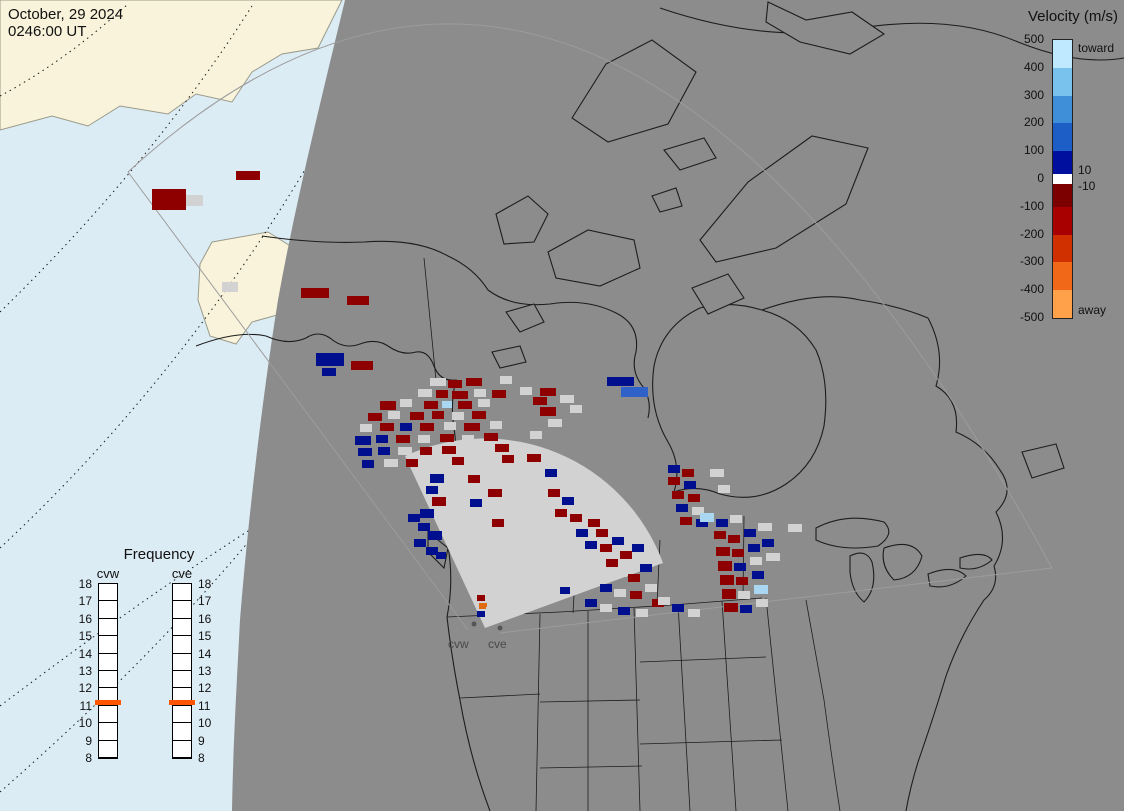  Describe the element at coordinates (182, 702) in the screenshot. I see `frequency-marker` at that location.